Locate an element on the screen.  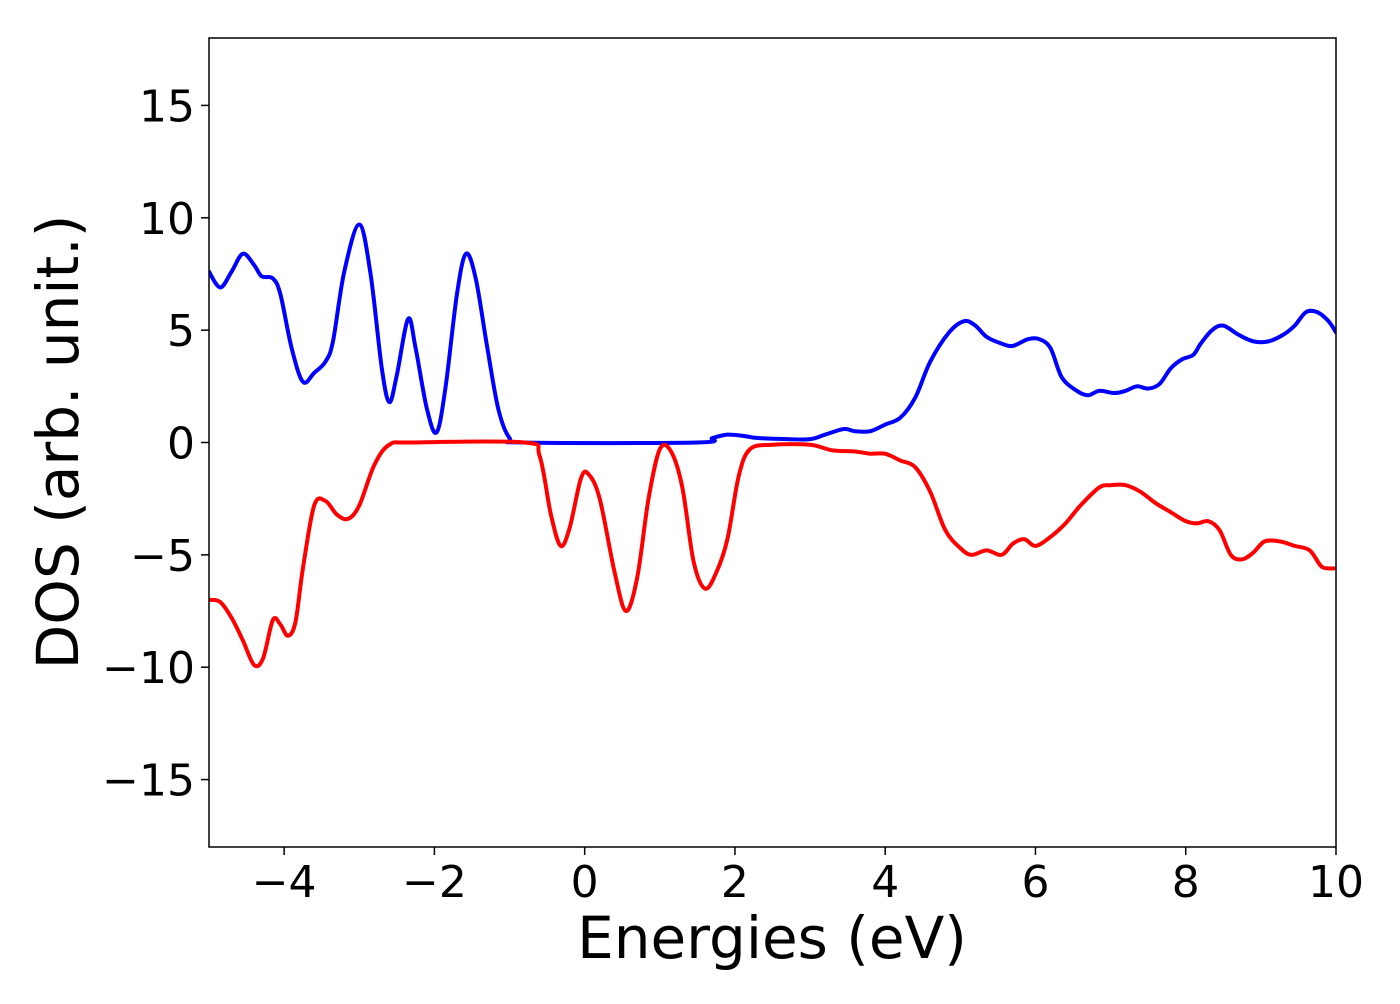
y-tick-label: −5 is located at coordinates (162, 556).